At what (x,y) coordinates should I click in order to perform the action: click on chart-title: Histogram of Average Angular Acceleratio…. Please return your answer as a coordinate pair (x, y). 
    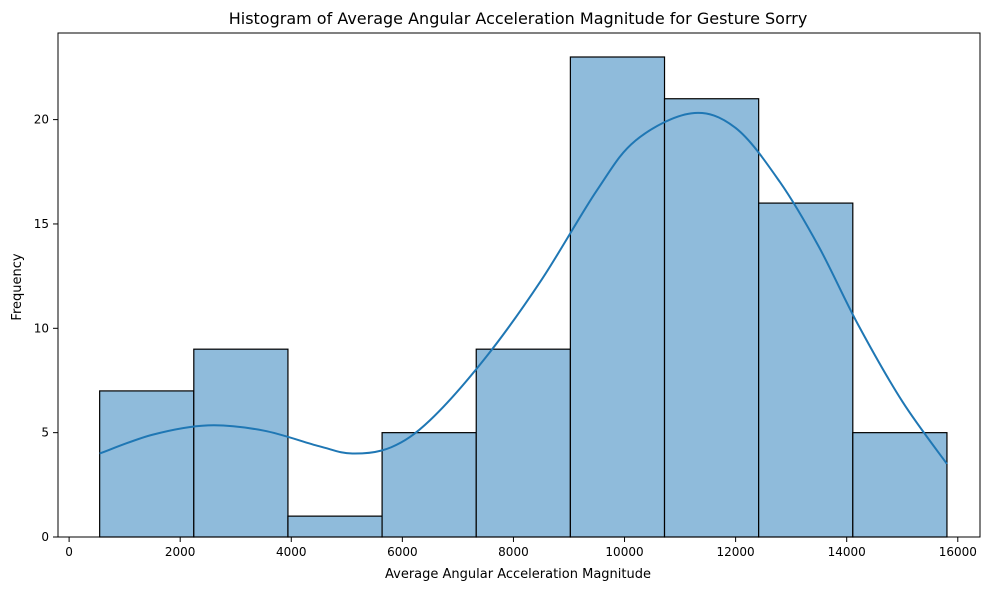
    Looking at the image, I should click on (518, 18).